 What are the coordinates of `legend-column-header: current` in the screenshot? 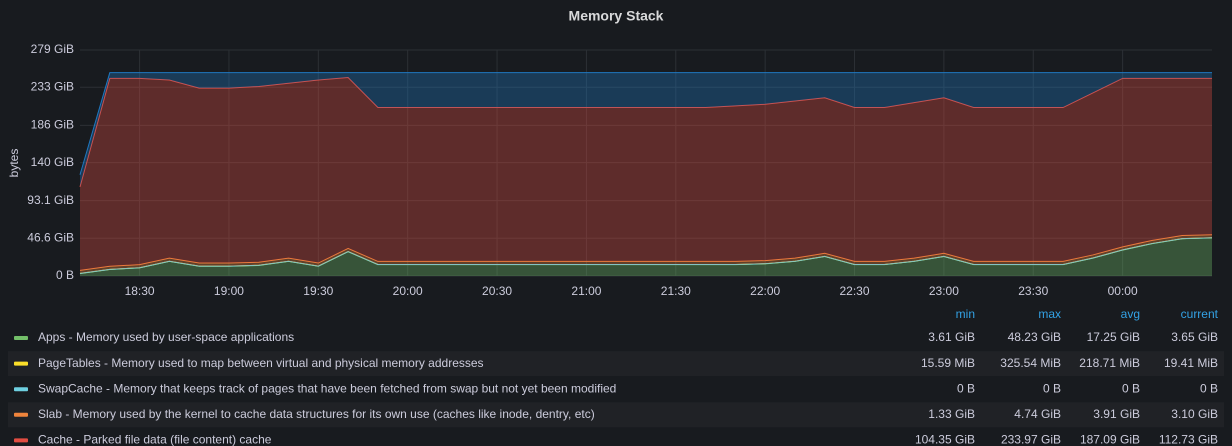 It's located at (1200, 314).